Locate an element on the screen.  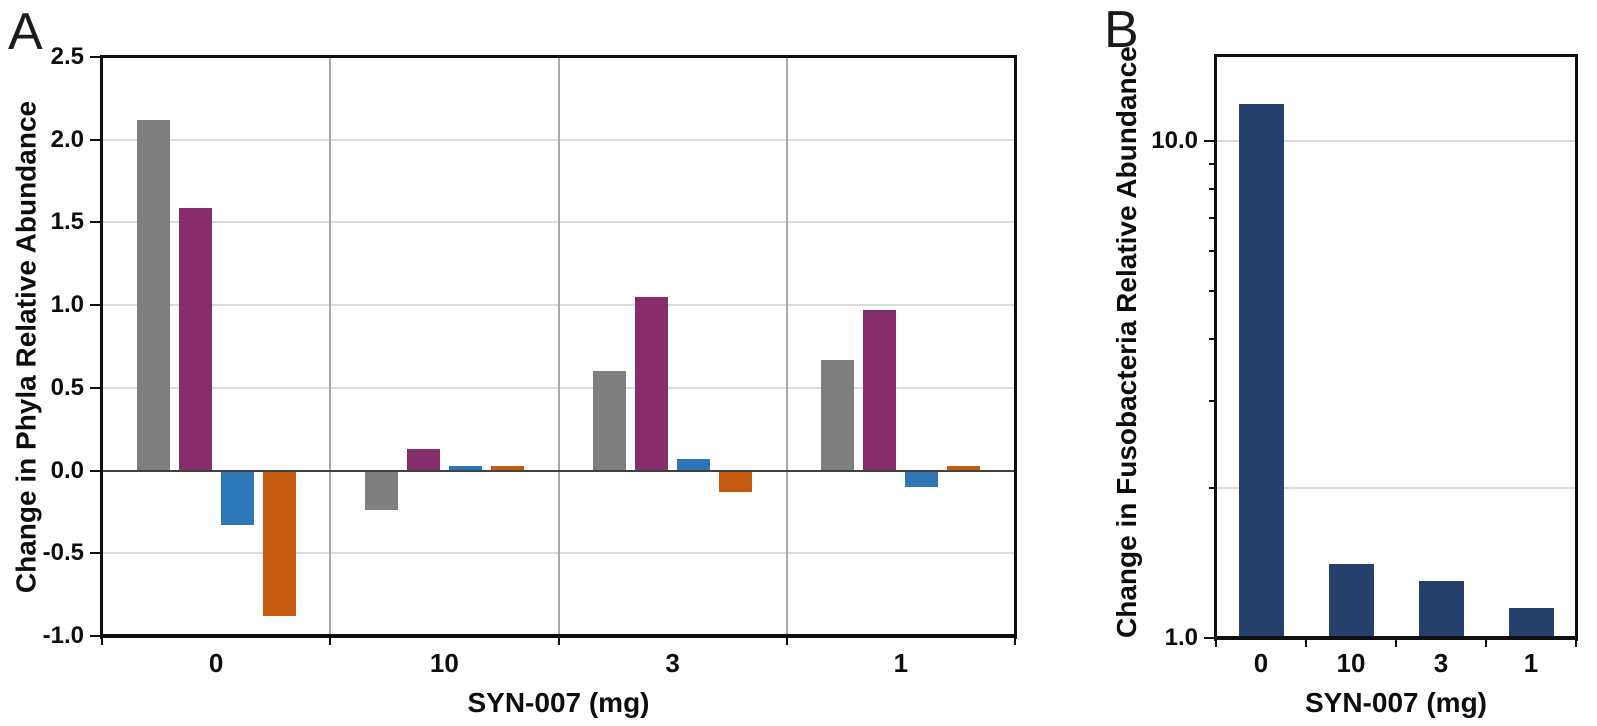
panel-label-b: B is located at coordinates (1121, 30).